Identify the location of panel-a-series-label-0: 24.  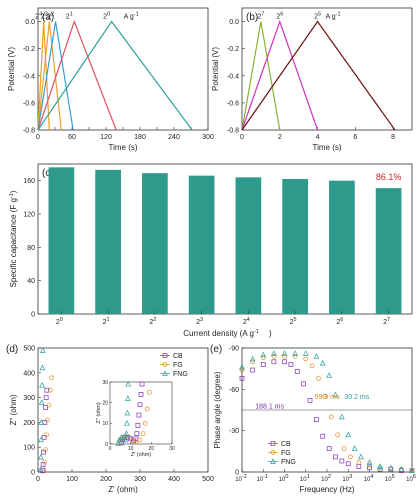
(38, 16).